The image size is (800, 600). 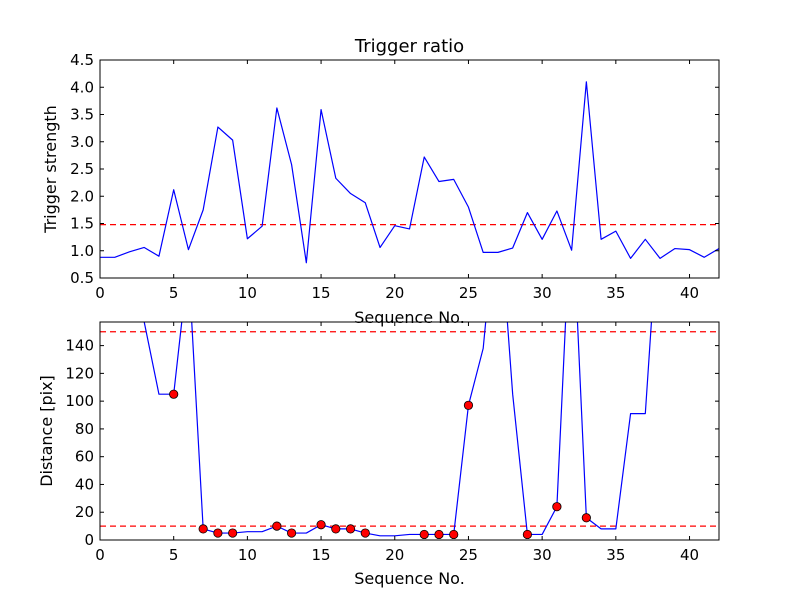 I want to click on y-tick-label: 1.5, so click(x=82, y=224).